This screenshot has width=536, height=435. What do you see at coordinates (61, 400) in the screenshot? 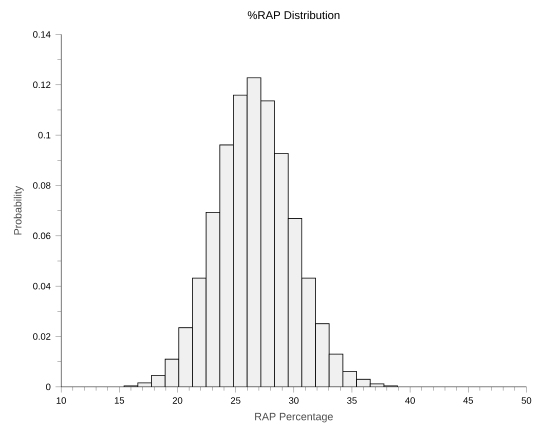
I see `x-tick-label: 10` at bounding box center [61, 400].